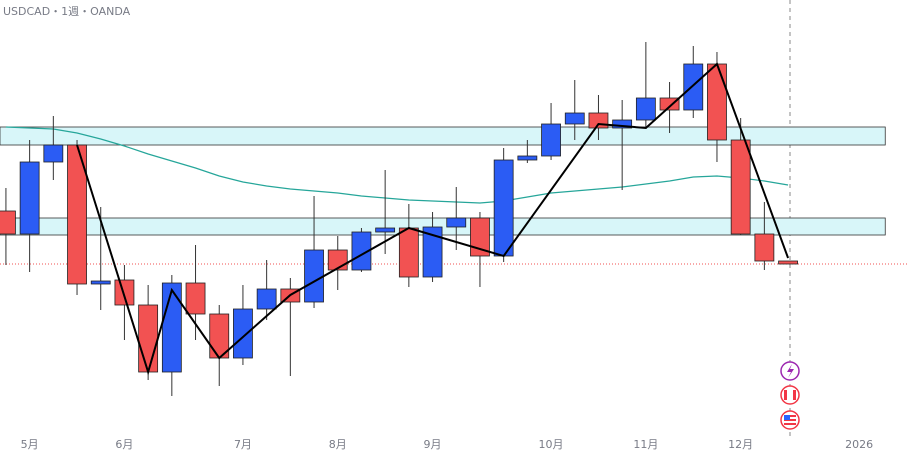 Image resolution: width=908 pixels, height=454 pixels. I want to click on chart-title: USDCAD・1週・OANDA, so click(67, 11).